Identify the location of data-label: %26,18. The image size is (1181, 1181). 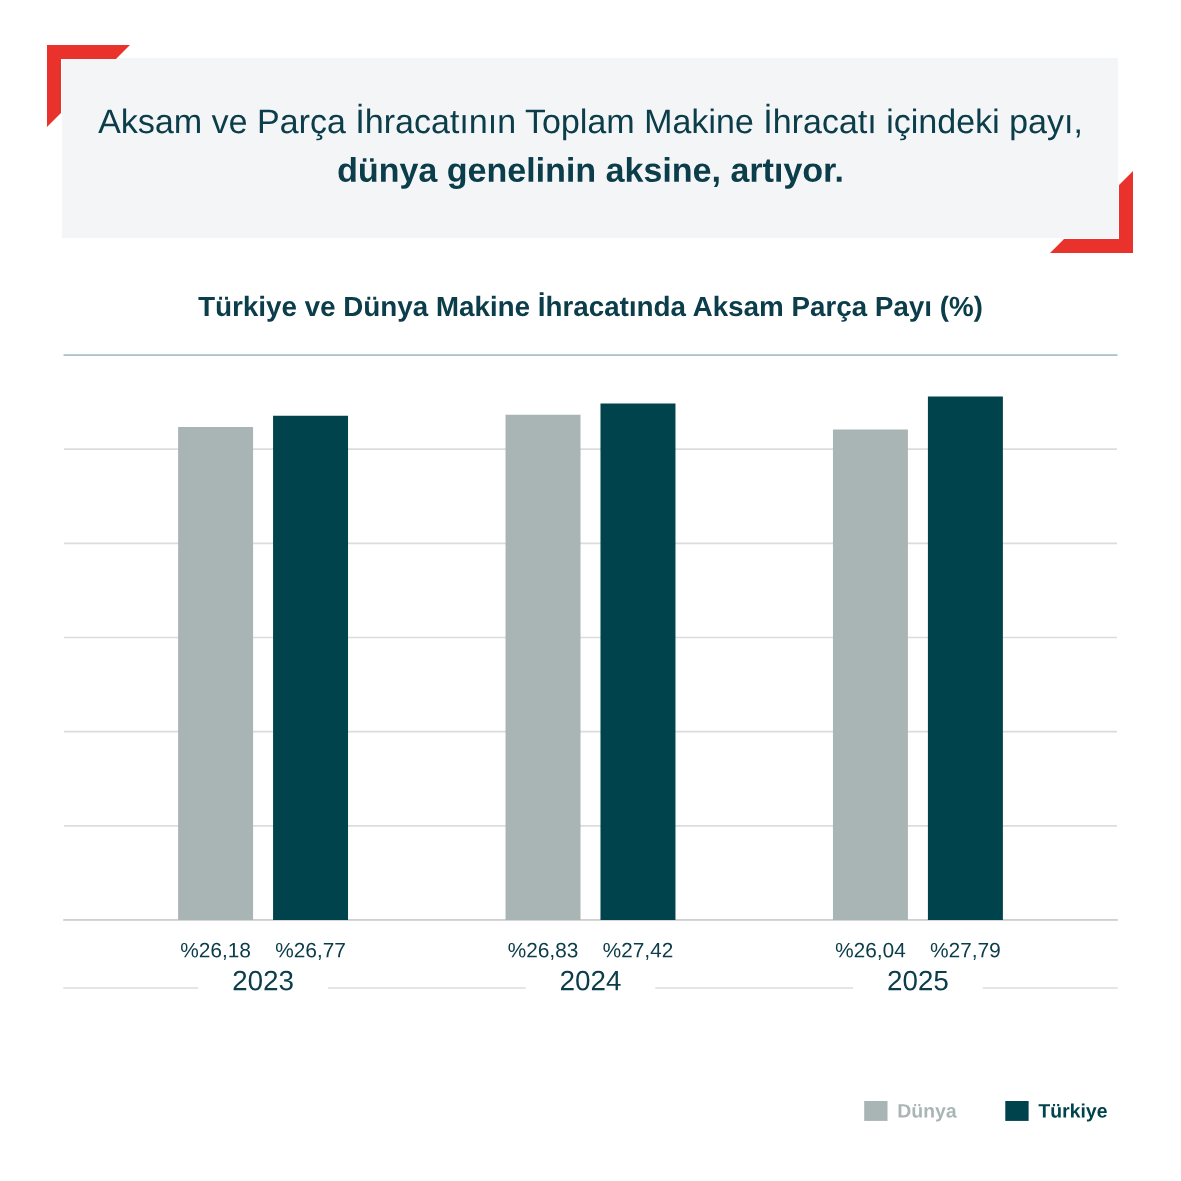
(216, 951).